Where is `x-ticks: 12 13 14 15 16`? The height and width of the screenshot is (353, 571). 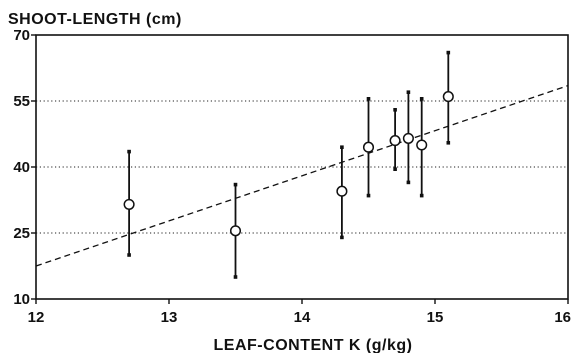 x-ticks: 12 13 14 15 16 is located at coordinates (299, 312).